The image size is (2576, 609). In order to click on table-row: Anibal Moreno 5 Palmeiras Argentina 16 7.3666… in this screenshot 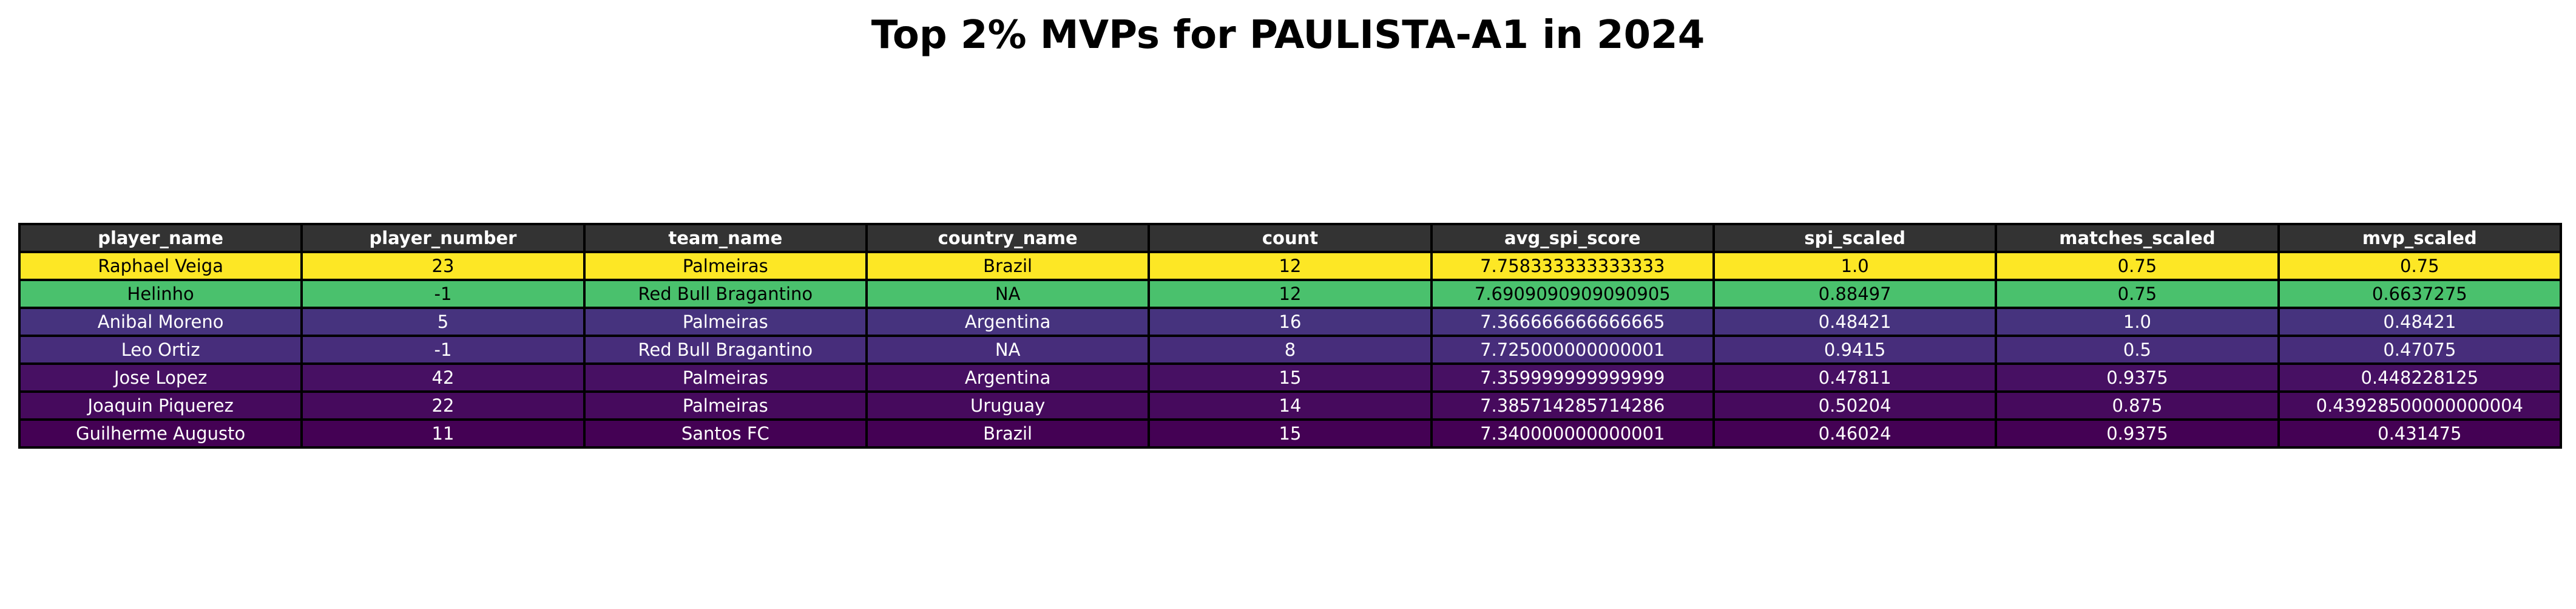, I will do `click(1290, 322)`.